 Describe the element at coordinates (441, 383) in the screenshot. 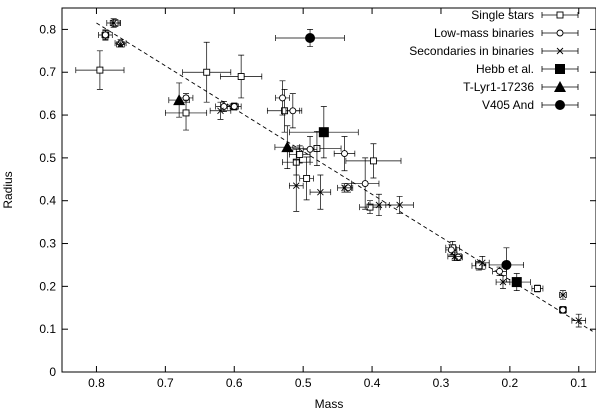

I see `x-tick-label: 0.3` at that location.